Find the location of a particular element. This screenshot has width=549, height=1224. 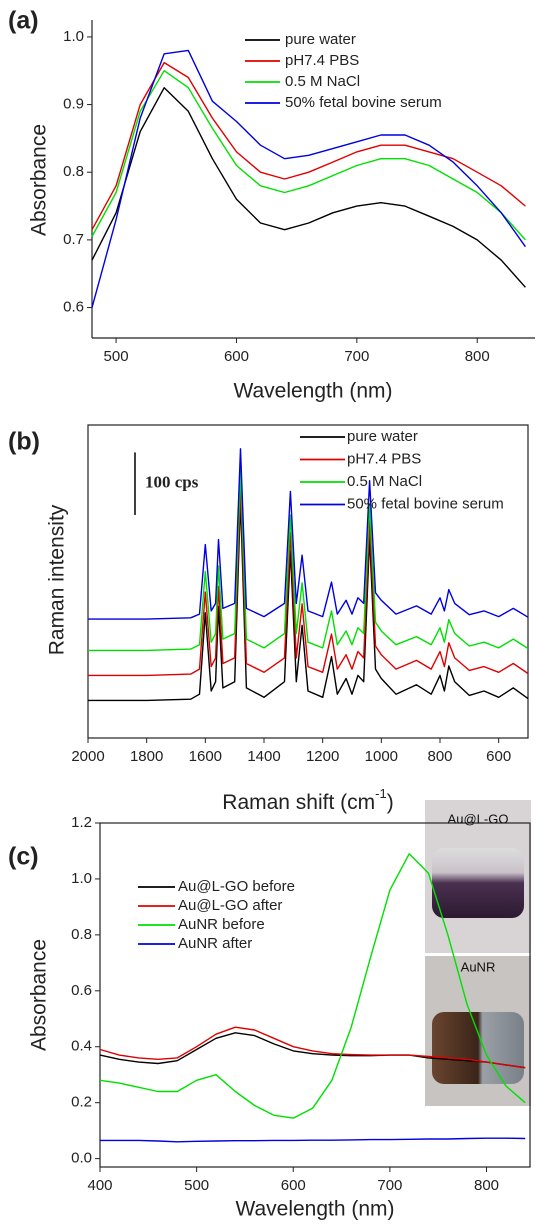

x-tick-label: 1800 is located at coordinates (146, 756).